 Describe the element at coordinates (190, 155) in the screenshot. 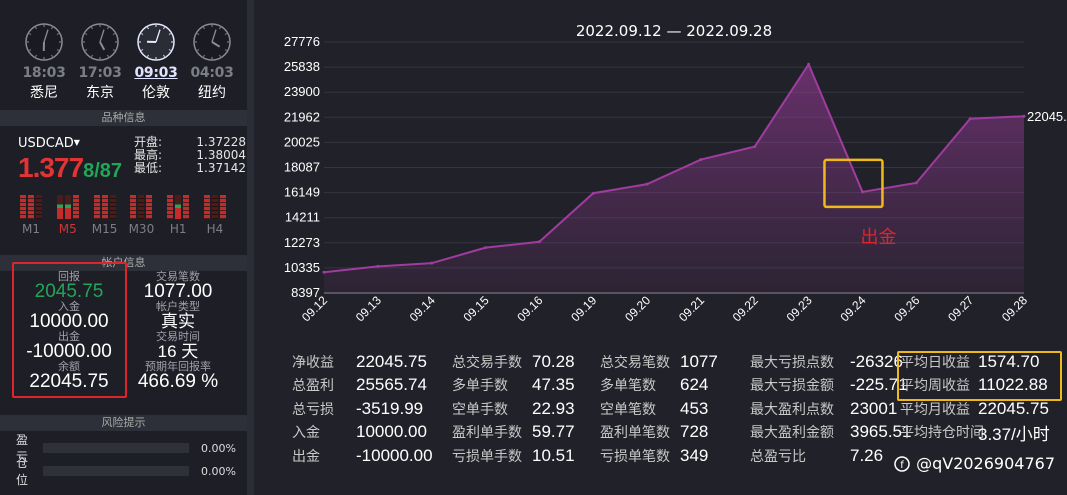

I see `ohl-values: 开盘: 1.37228 最高: 1.38004 最低: 1.37142` at that location.